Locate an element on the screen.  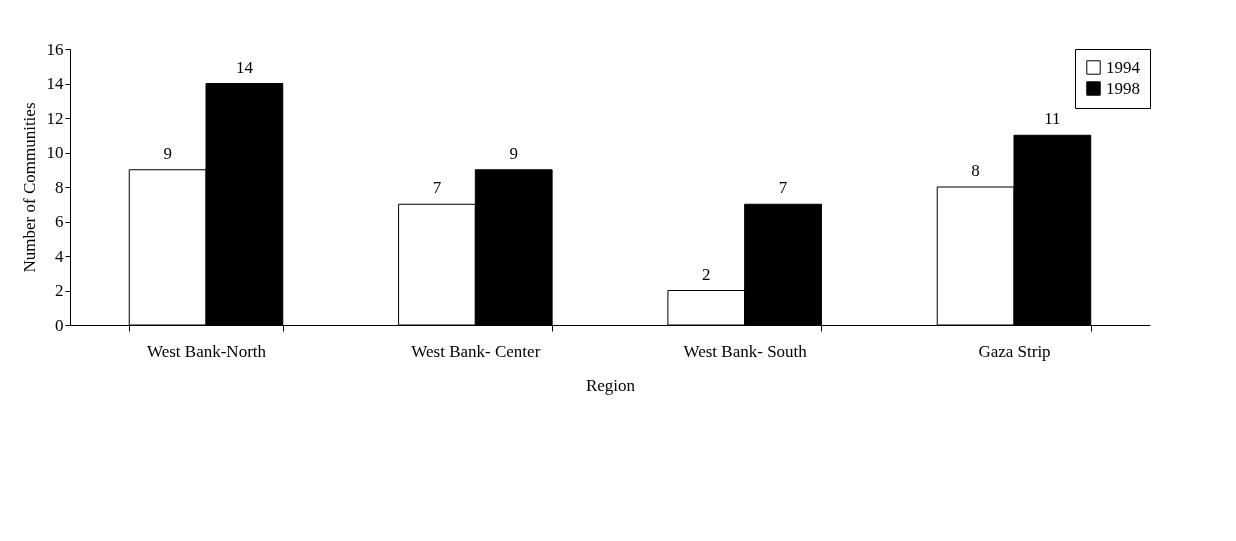
y-tick-label: 10 is located at coordinates (55, 152).